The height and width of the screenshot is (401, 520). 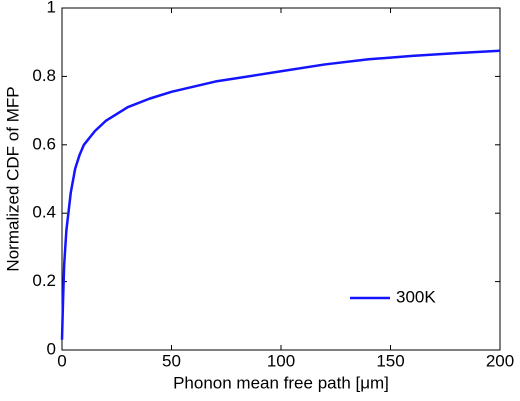 I want to click on y-axis-label: Normalized CDF of MFP, so click(x=12, y=178).